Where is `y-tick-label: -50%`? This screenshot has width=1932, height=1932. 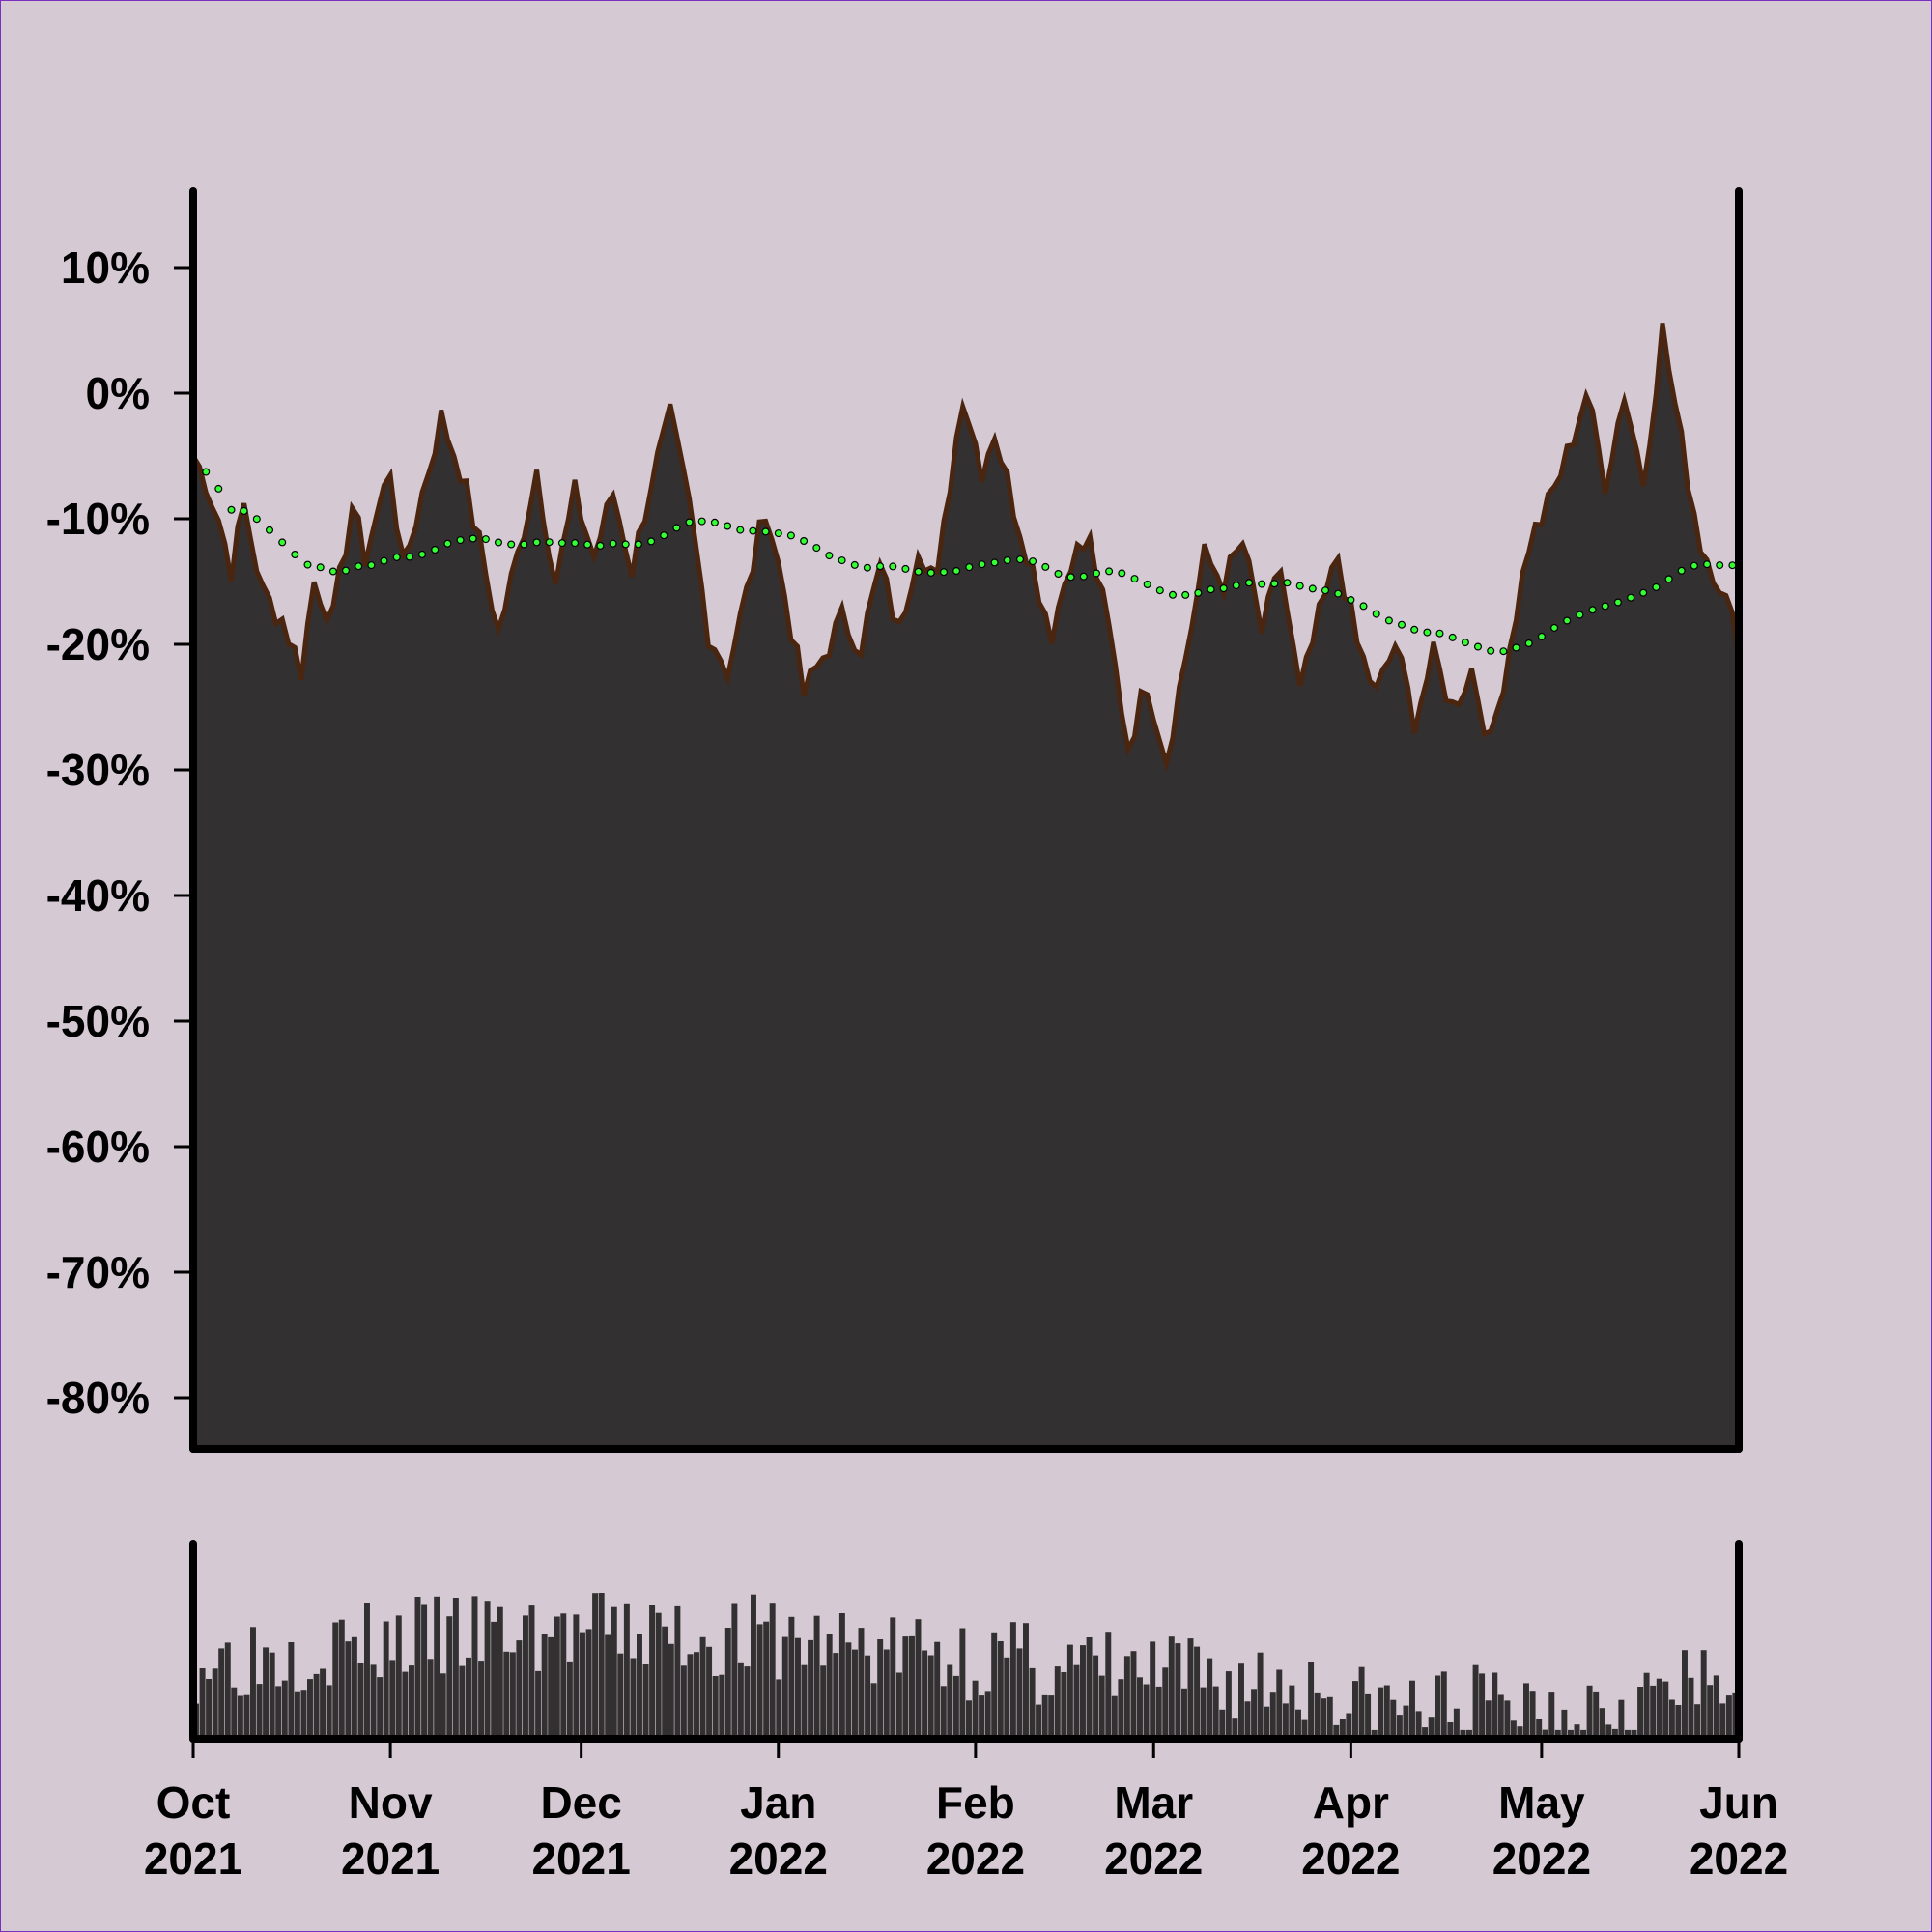
y-tick-label: -50% is located at coordinates (98, 1021).